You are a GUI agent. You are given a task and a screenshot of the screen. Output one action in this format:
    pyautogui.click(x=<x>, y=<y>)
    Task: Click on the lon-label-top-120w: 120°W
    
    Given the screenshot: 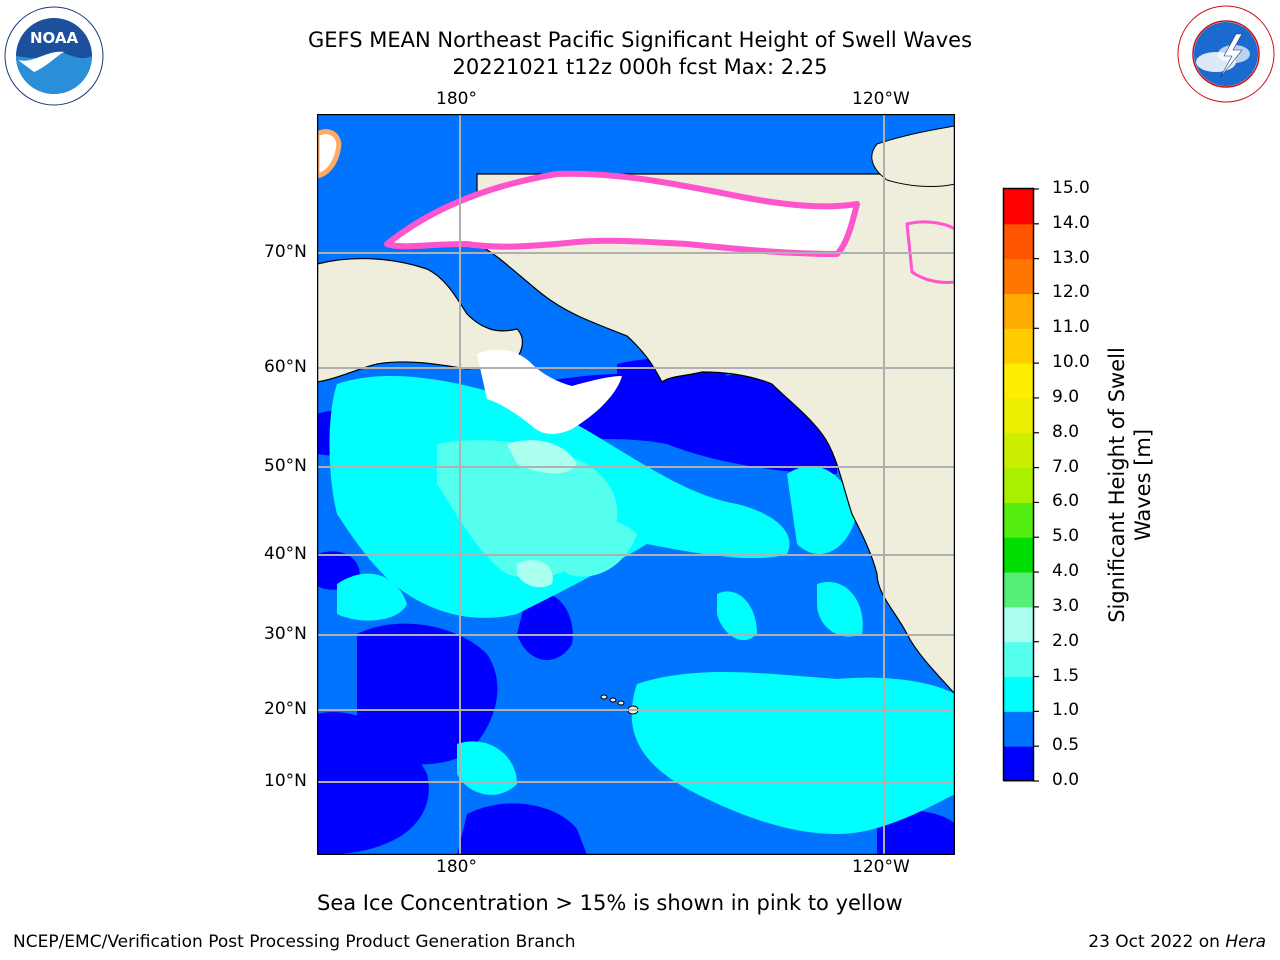 What is the action you would take?
    pyautogui.click(x=881, y=99)
    